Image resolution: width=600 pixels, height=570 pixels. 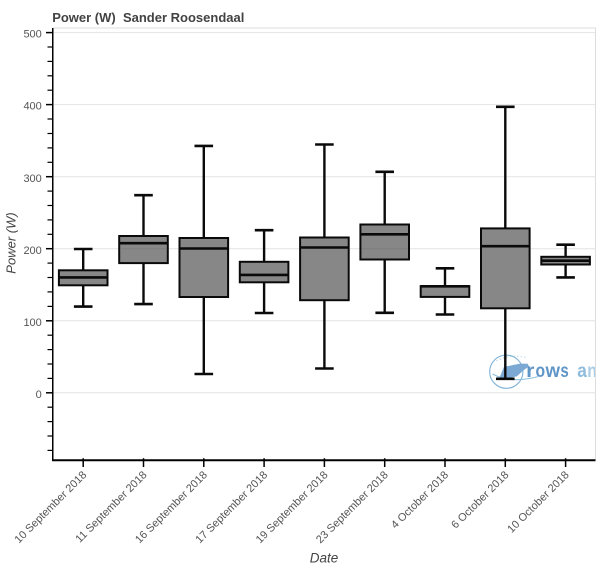 I want to click on svg-text: 0, so click(x=39, y=395).